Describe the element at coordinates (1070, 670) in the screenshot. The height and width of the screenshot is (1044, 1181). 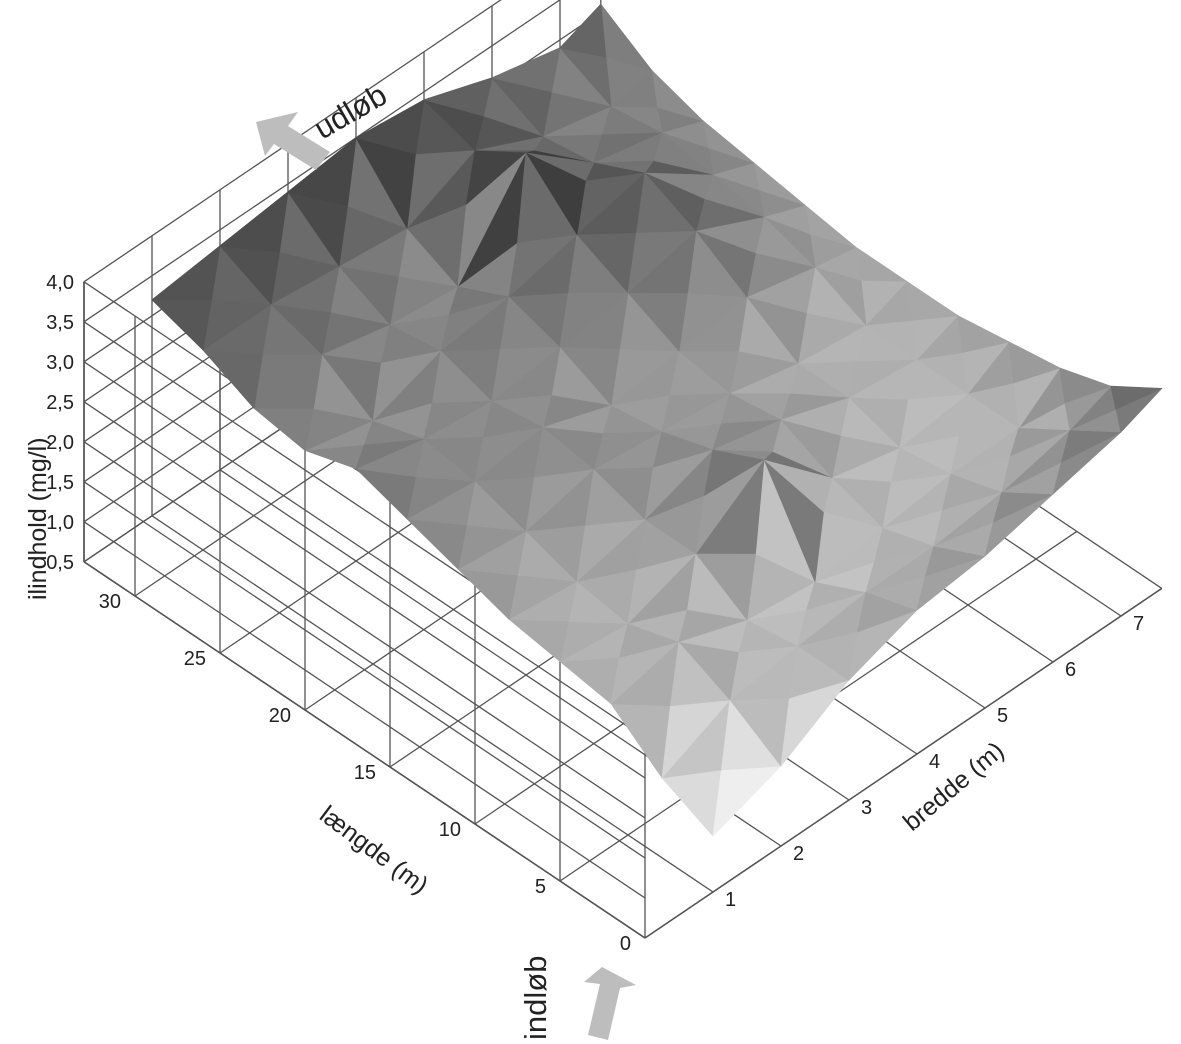
I see `y-tick-label: 6` at that location.